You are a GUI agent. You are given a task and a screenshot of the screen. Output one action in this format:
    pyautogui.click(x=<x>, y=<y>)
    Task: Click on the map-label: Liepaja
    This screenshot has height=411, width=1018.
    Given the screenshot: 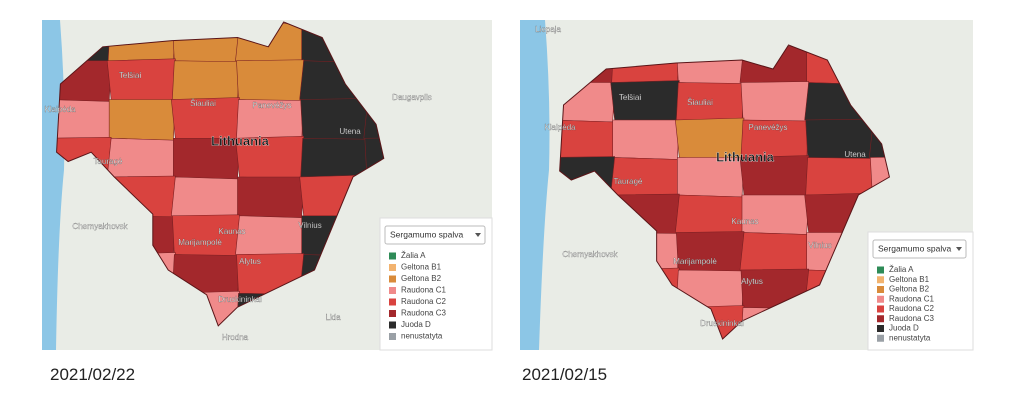 What is the action you would take?
    pyautogui.click(x=548, y=29)
    